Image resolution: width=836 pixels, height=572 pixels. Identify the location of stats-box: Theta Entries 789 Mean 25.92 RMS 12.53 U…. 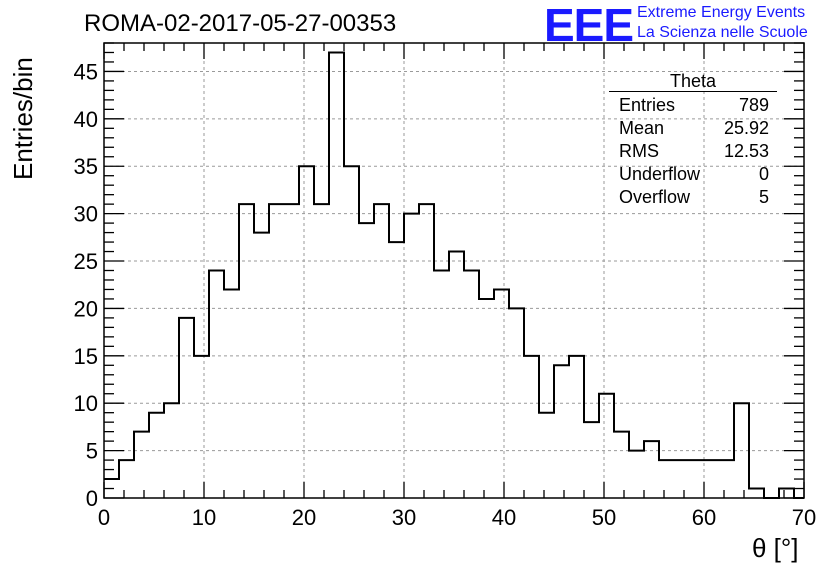
(693, 140).